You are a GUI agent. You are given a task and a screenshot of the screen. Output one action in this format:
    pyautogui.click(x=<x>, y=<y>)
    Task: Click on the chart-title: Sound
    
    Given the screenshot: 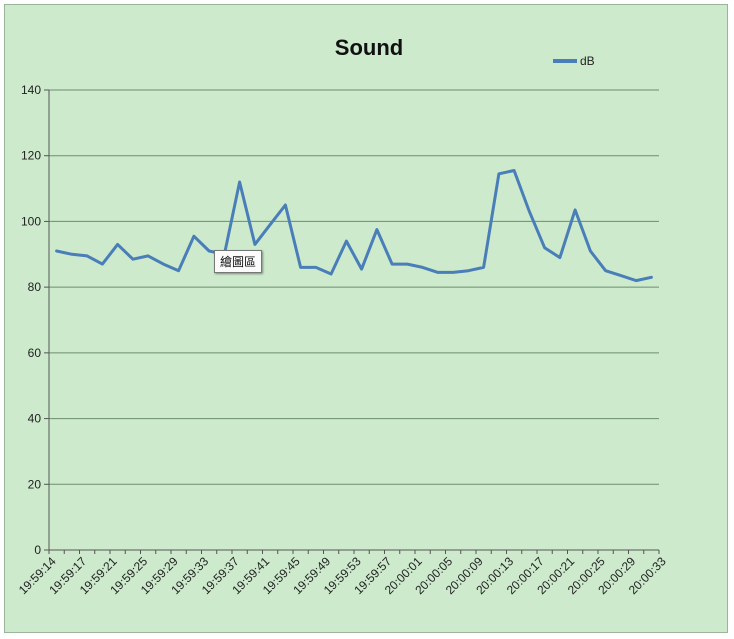 What is the action you would take?
    pyautogui.click(x=369, y=47)
    